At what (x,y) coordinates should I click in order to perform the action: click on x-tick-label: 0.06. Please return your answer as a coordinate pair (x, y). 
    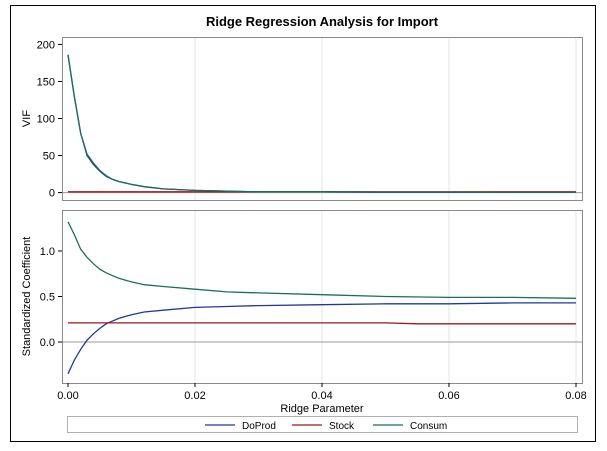
    Looking at the image, I should click on (448, 396).